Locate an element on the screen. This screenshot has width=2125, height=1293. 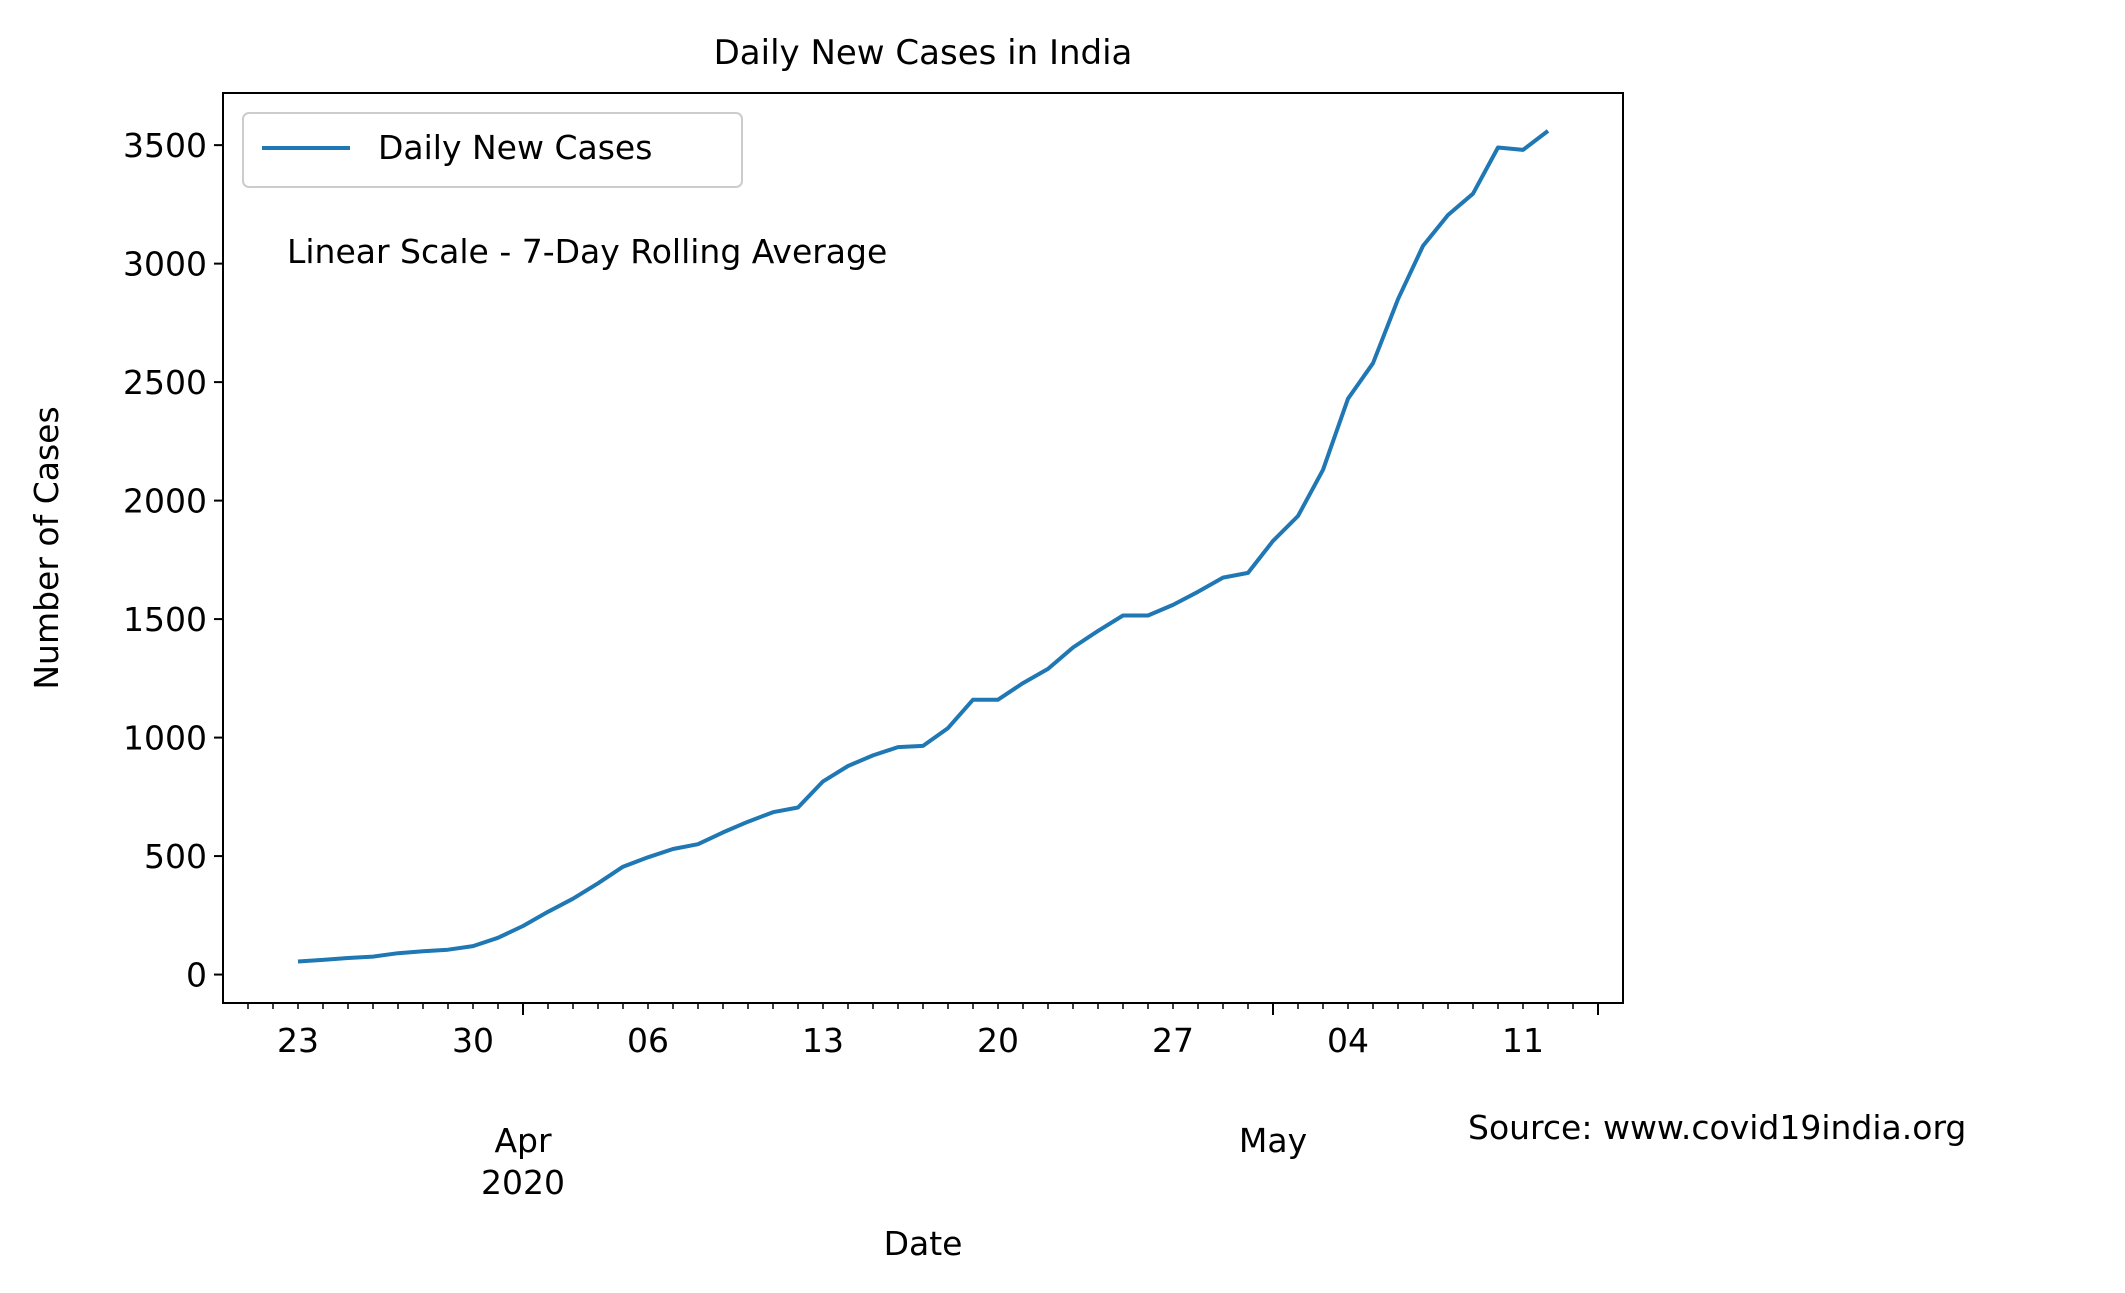
y-tick-label: 1500 is located at coordinates (165, 619).